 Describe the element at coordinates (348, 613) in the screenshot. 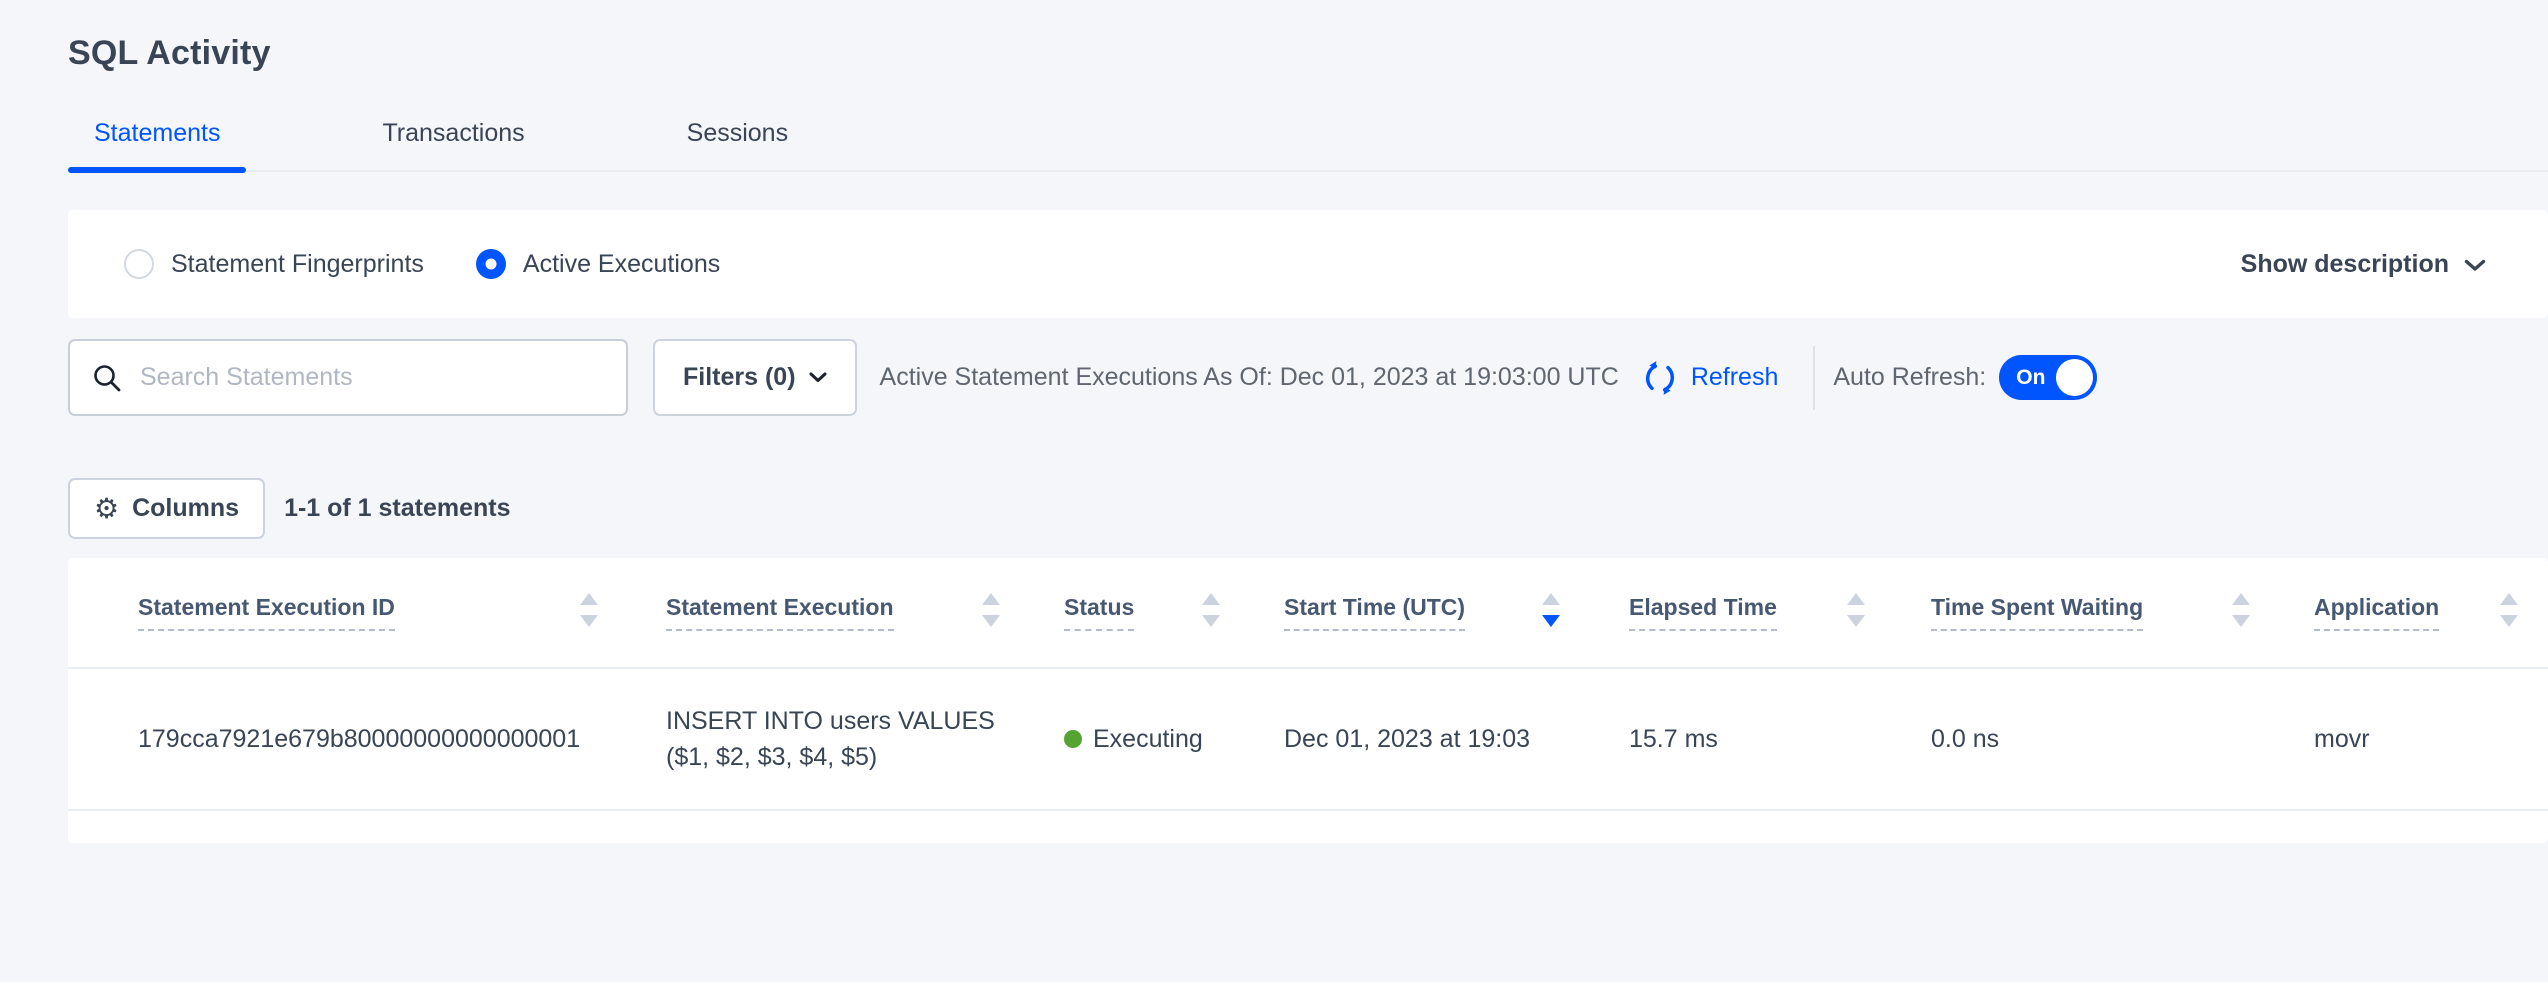

I see `column-header-statement-execution-id: Statement Execution ID` at that location.